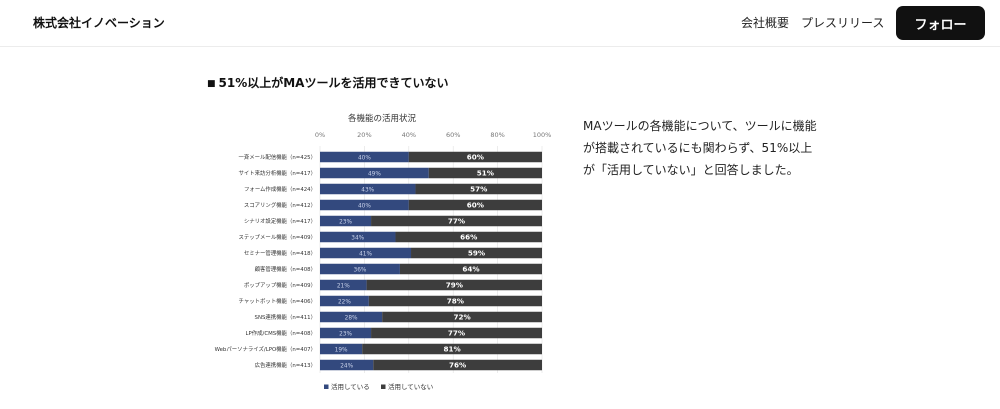 The width and height of the screenshot is (1000, 409). I want to click on category-label: ポップアップ機能（n=409）, so click(280, 285).